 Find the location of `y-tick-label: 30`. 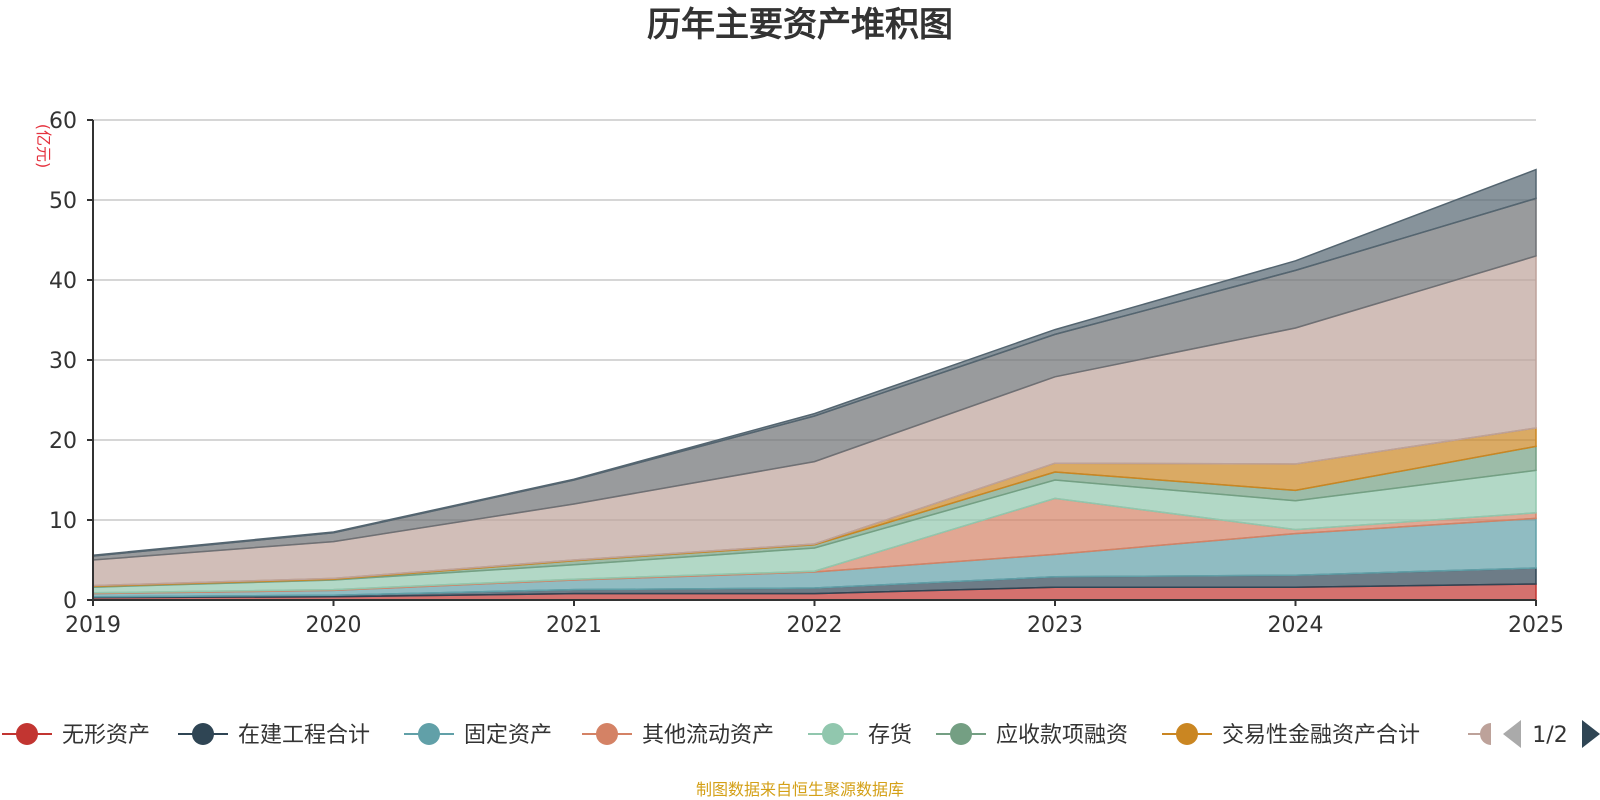

y-tick-label: 30 is located at coordinates (63, 361).